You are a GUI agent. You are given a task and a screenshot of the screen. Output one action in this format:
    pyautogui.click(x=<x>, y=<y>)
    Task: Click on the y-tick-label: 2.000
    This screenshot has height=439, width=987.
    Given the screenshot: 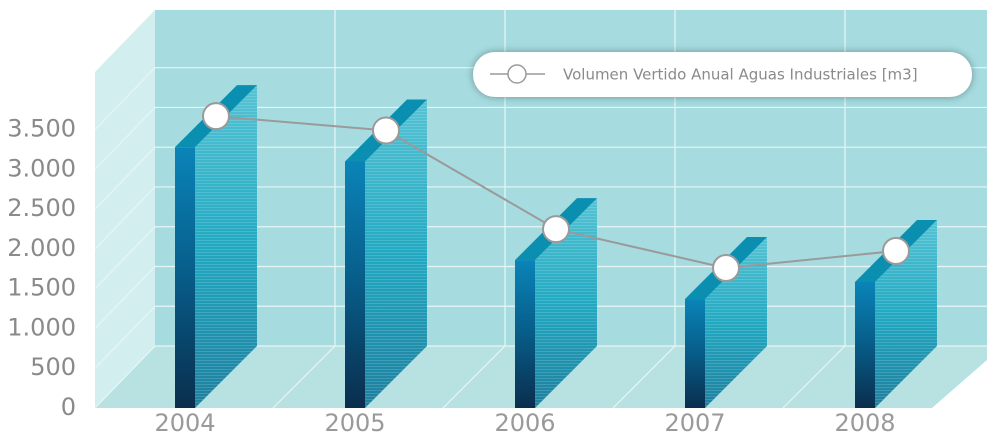 What is the action you would take?
    pyautogui.click(x=41, y=248)
    